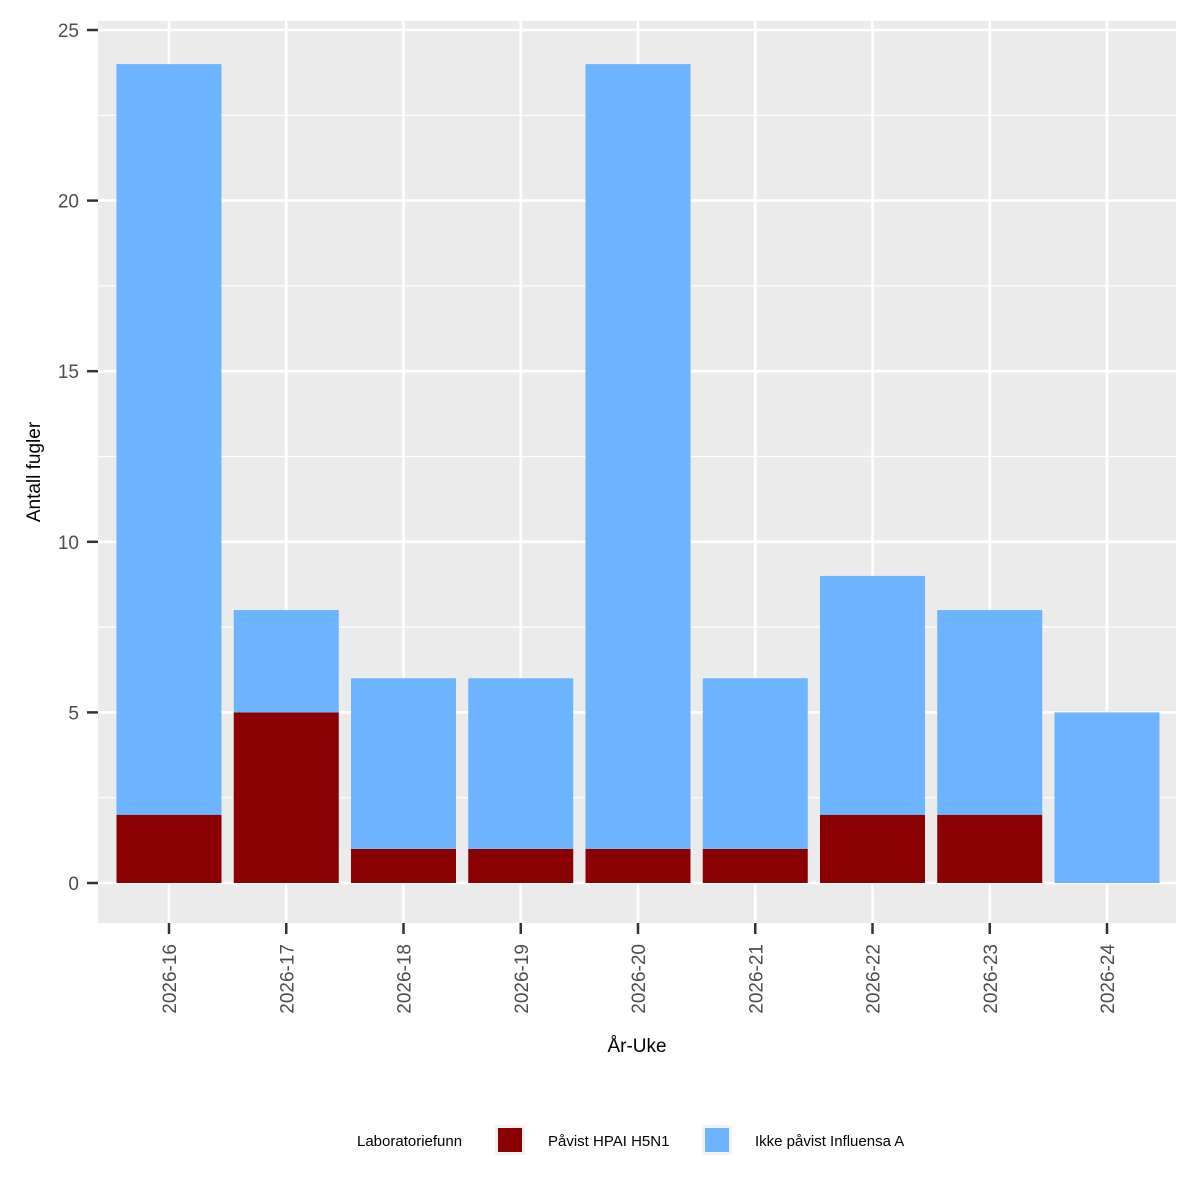 The height and width of the screenshot is (1200, 1200). What do you see at coordinates (639, 979) in the screenshot?
I see `x-tick-label: 2026-20` at bounding box center [639, 979].